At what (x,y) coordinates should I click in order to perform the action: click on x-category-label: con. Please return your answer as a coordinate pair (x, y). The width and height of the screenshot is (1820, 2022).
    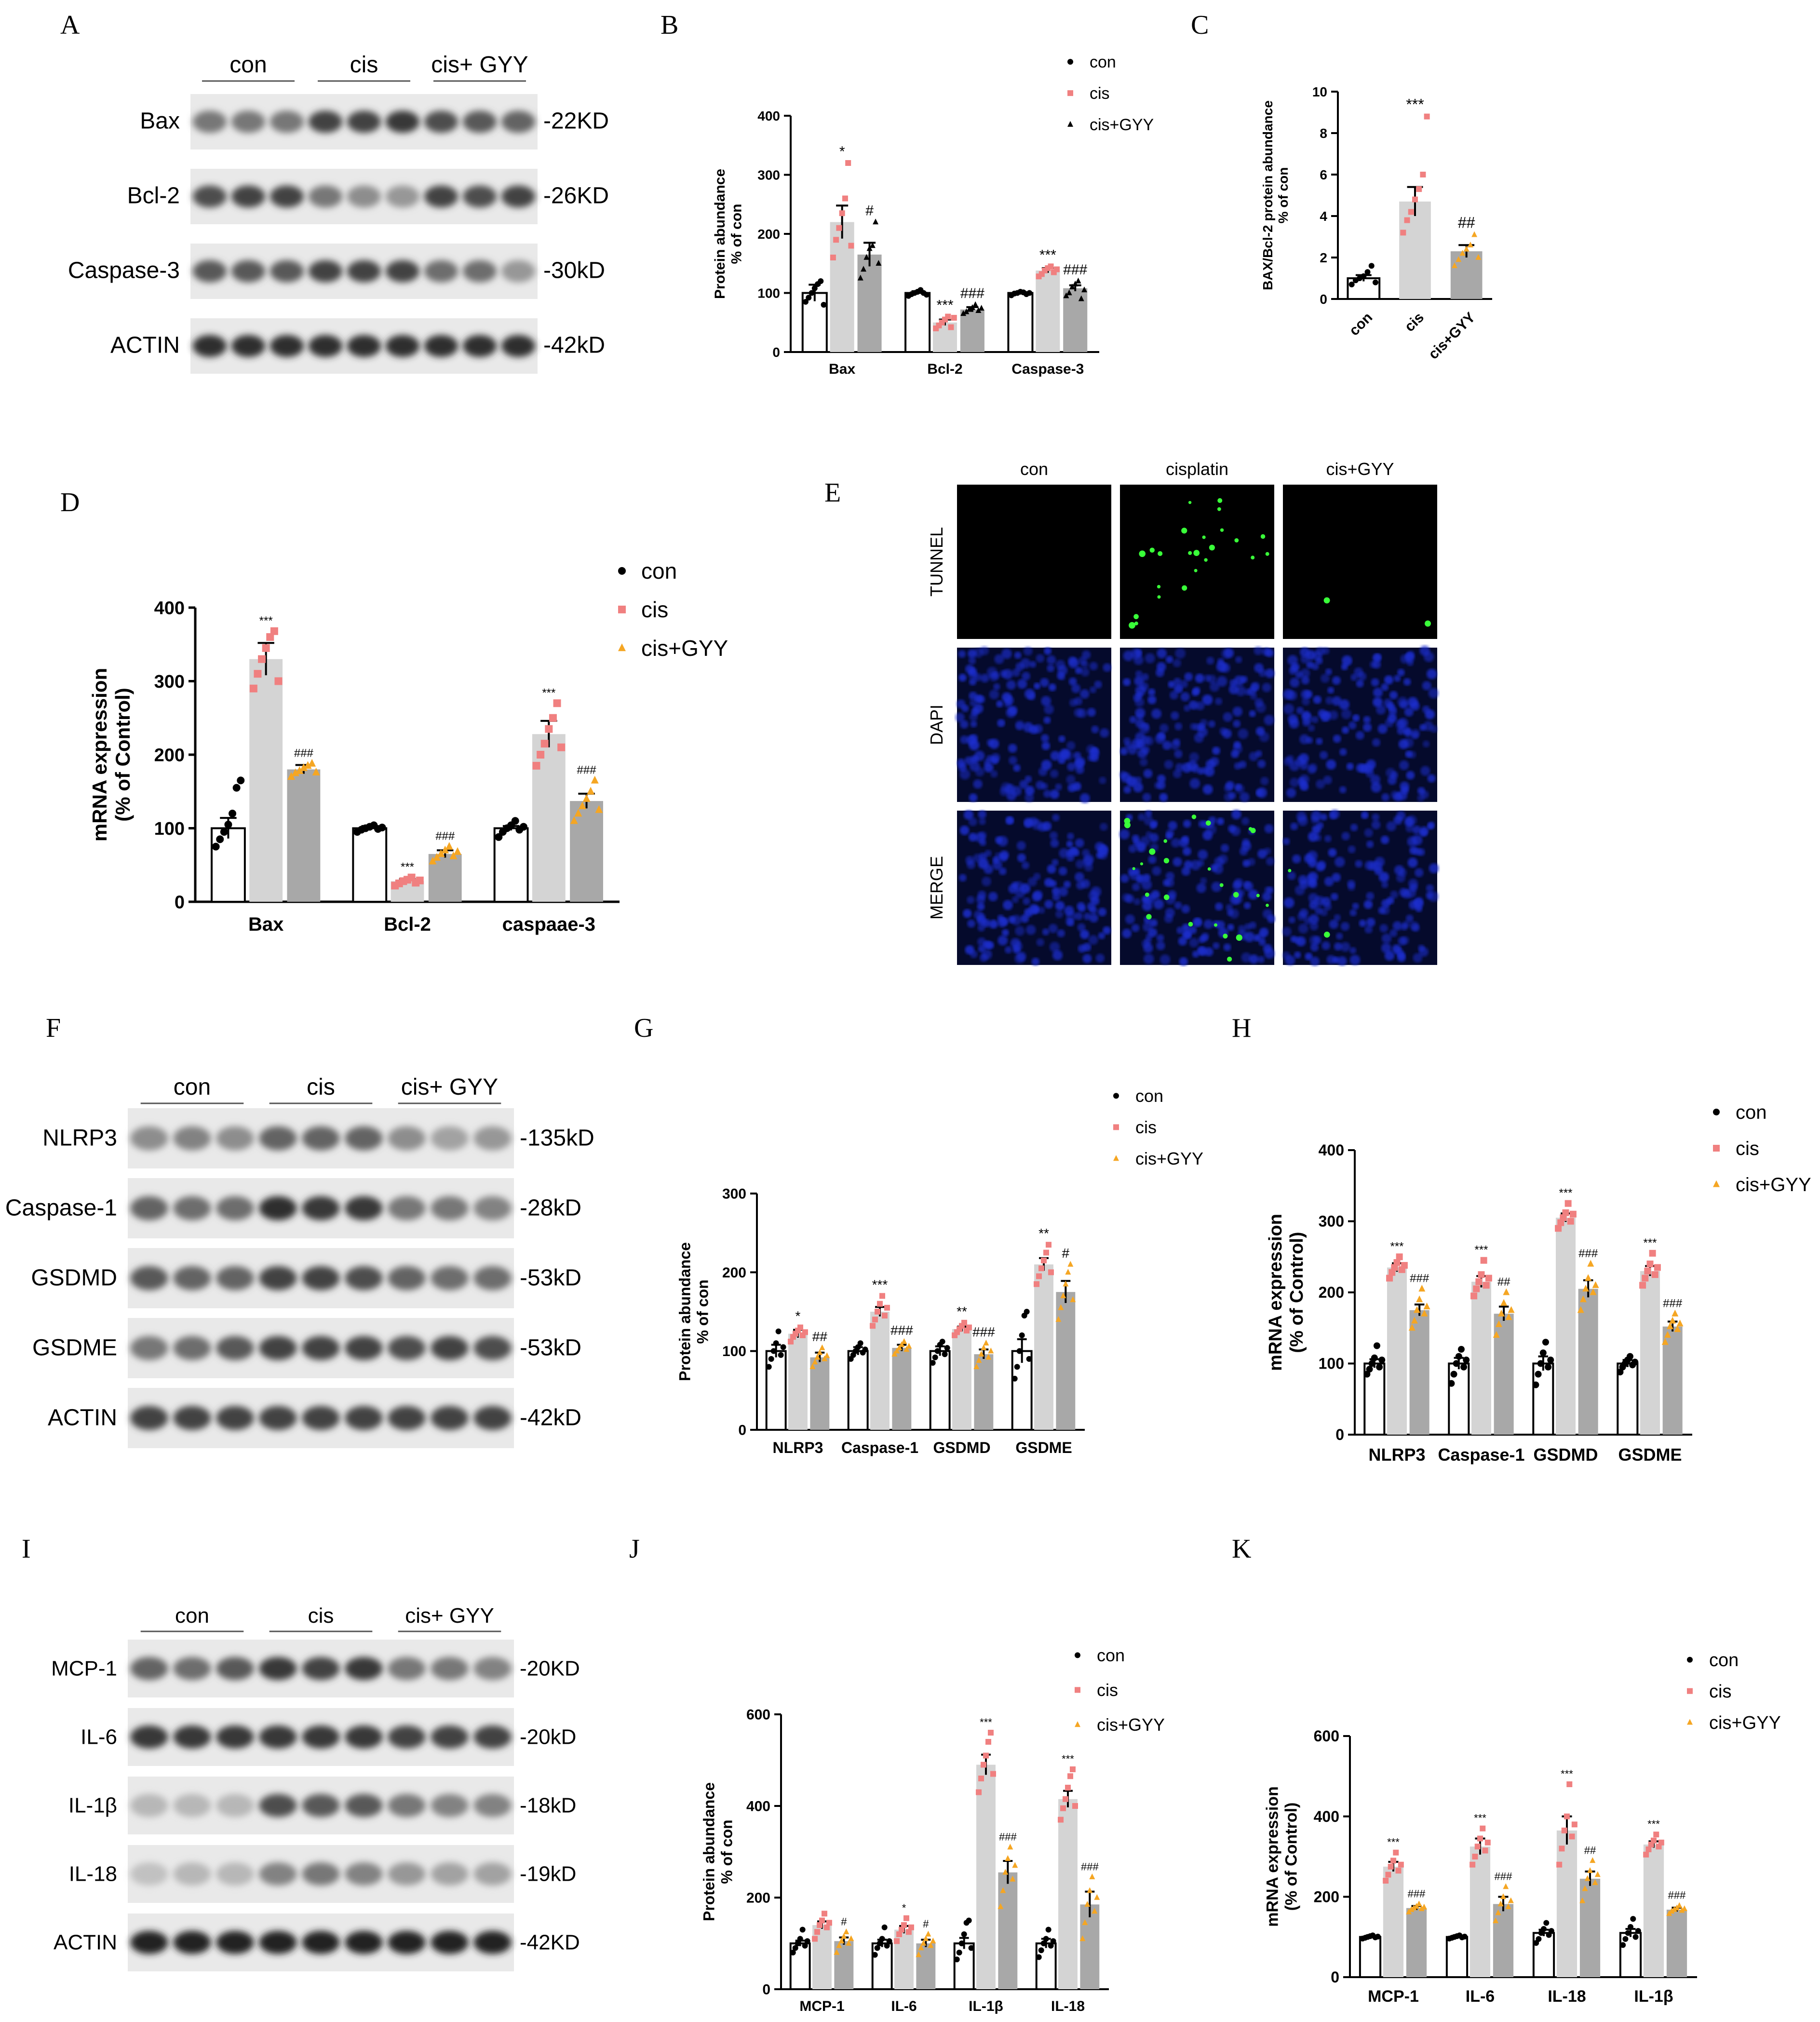
    Looking at the image, I should click on (1360, 325).